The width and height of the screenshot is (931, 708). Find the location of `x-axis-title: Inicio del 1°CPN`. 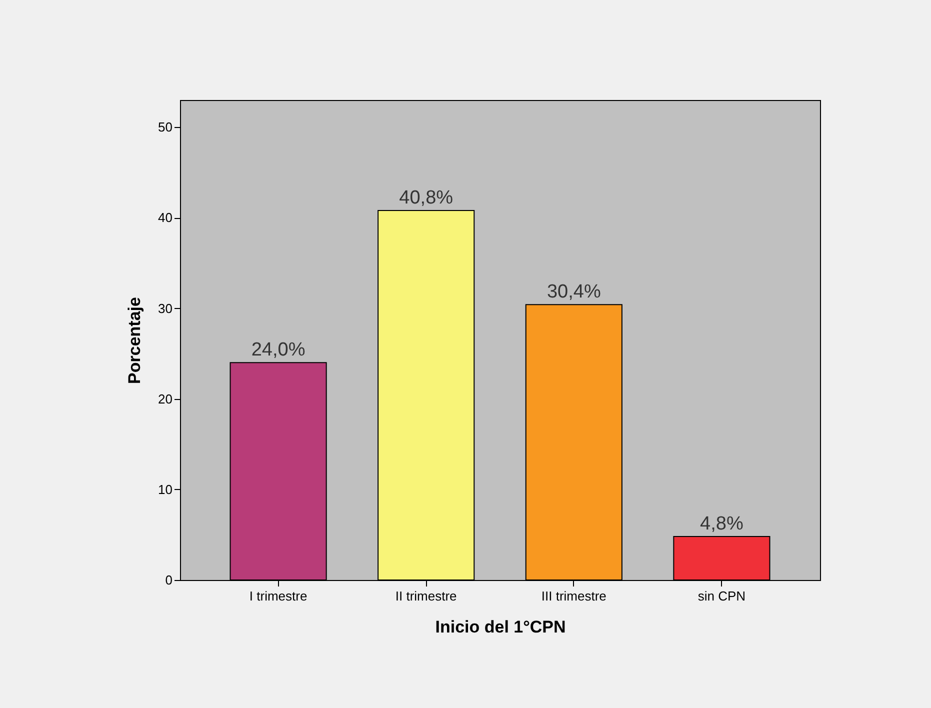

x-axis-title: Inicio del 1°CPN is located at coordinates (500, 627).